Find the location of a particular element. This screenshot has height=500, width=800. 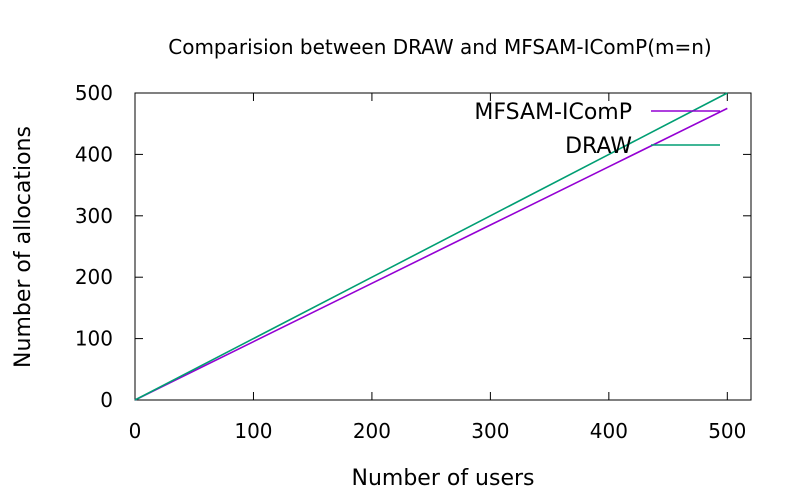

x-tick-label: 300 is located at coordinates (490, 431).